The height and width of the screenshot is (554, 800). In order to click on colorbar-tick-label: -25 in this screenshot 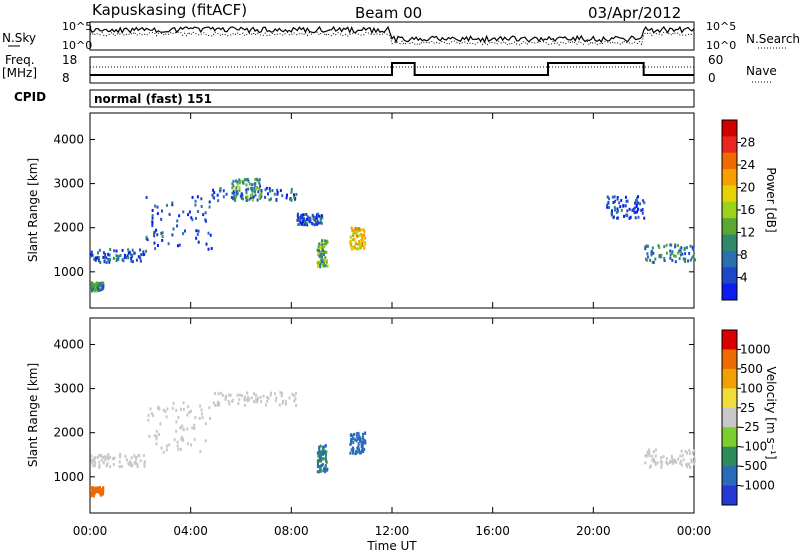, I will do `click(750, 427)`.